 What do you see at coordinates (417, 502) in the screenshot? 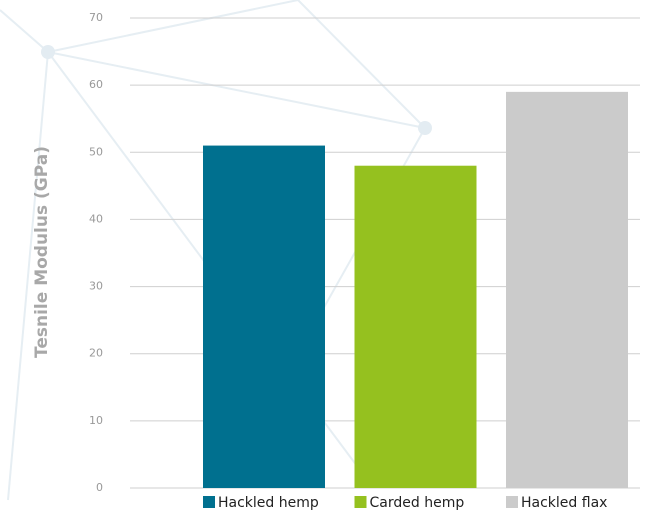
I see `legend-label: Carded hemp` at bounding box center [417, 502].